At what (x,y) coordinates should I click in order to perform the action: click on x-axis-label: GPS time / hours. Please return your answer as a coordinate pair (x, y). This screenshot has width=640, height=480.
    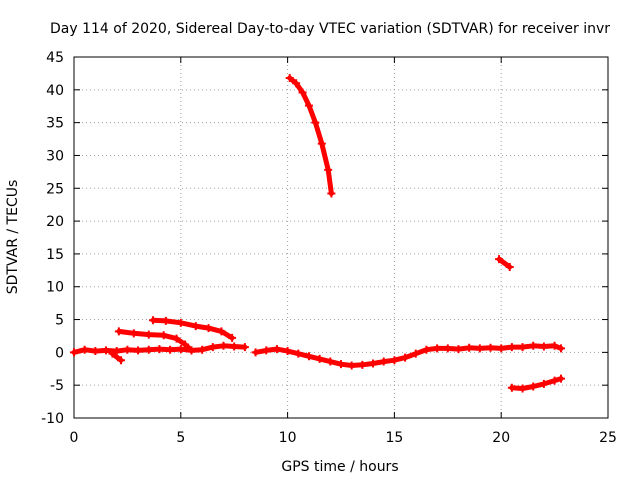
    Looking at the image, I should click on (339, 467).